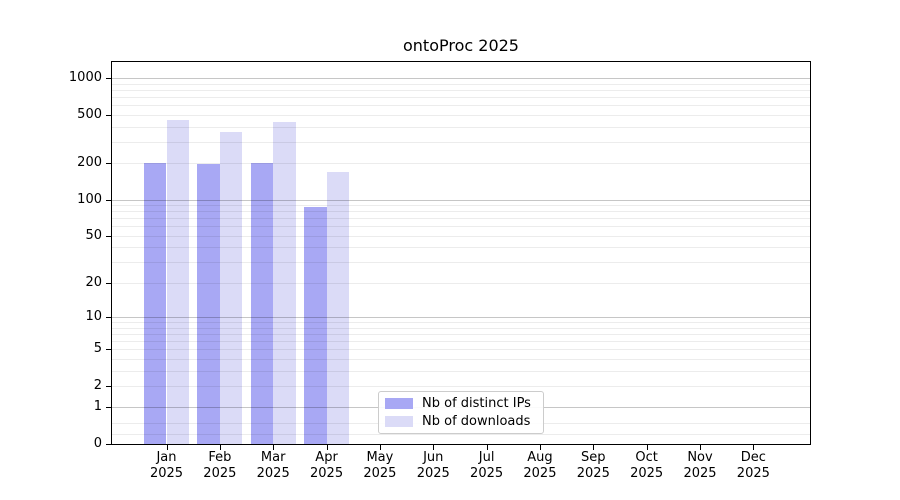 This screenshot has width=900, height=500. I want to click on x-tick-label: Dec 2025, so click(753, 466).